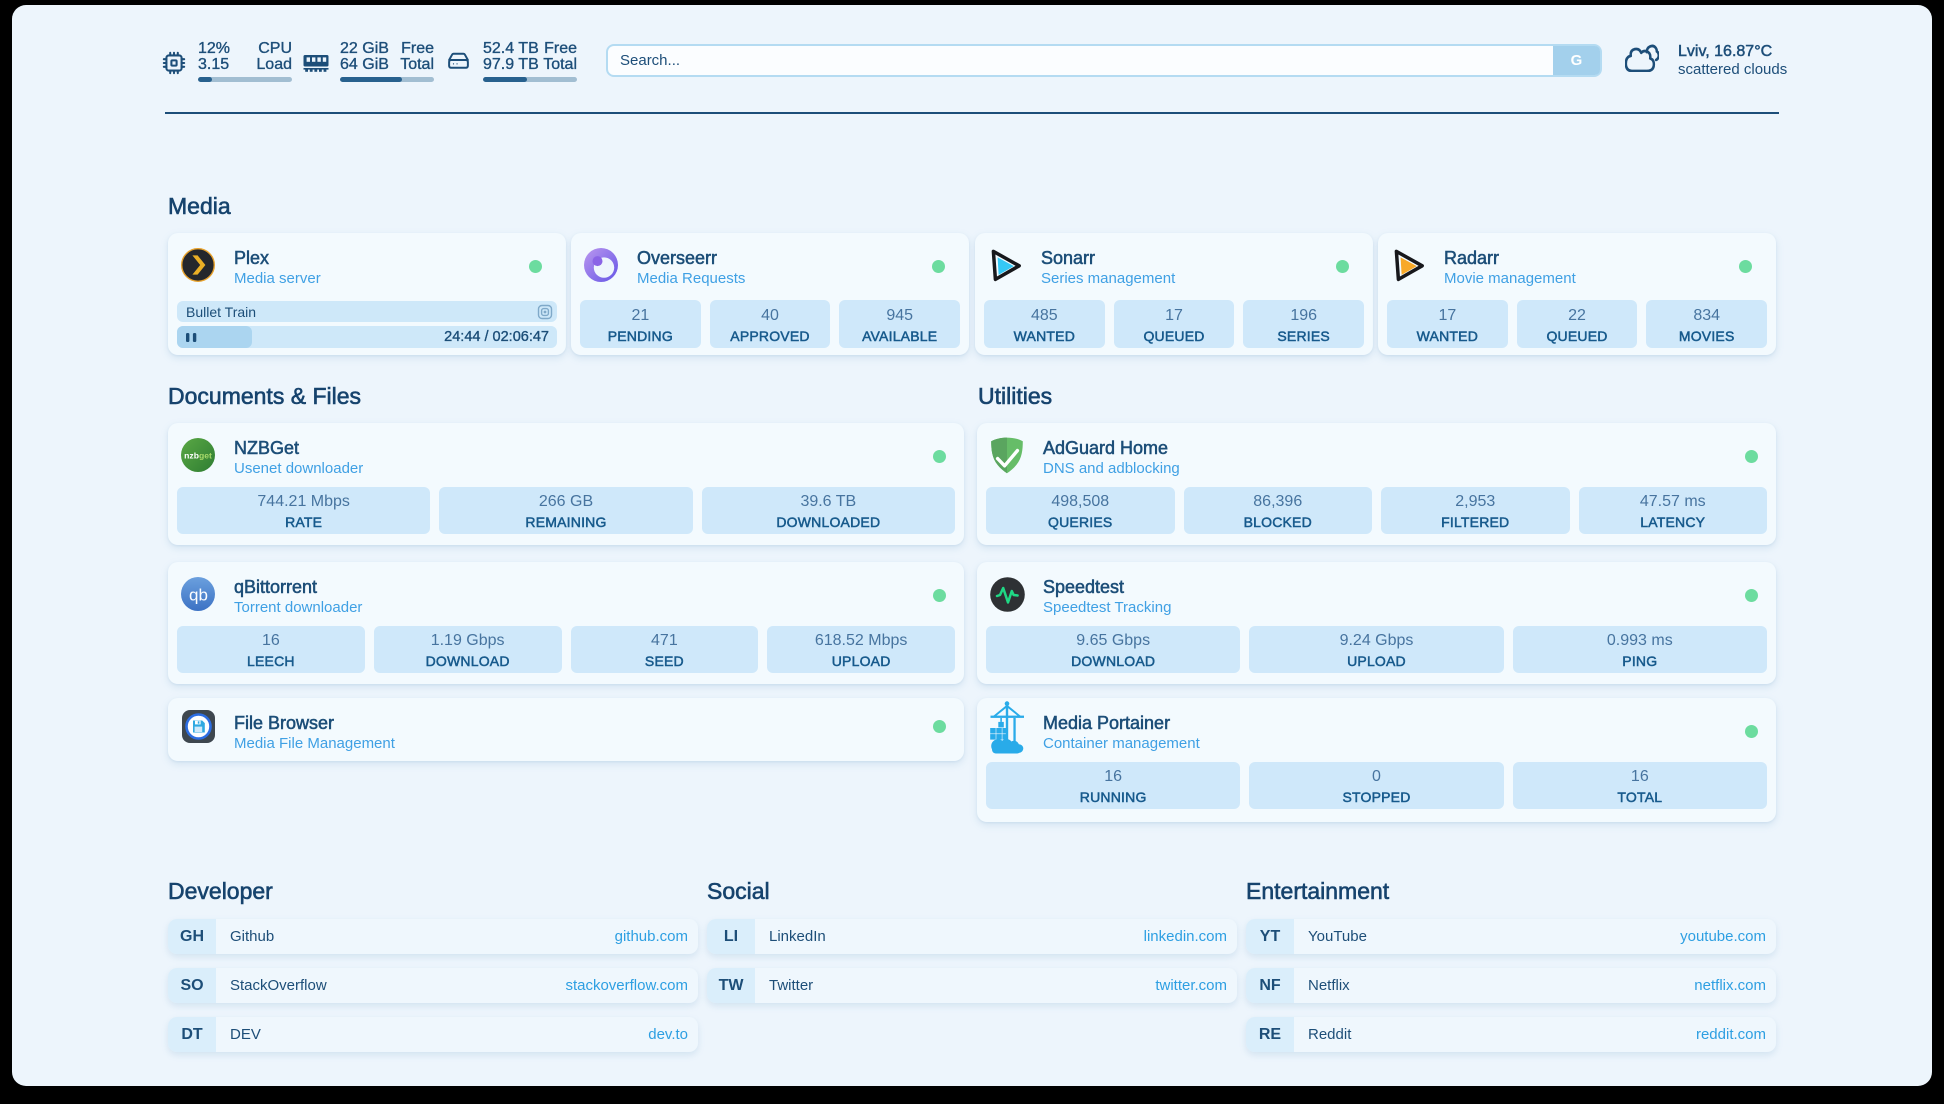 This screenshot has width=1944, height=1104. Describe the element at coordinates (198, 455) in the screenshot. I see `svg-text: nzbget` at that location.